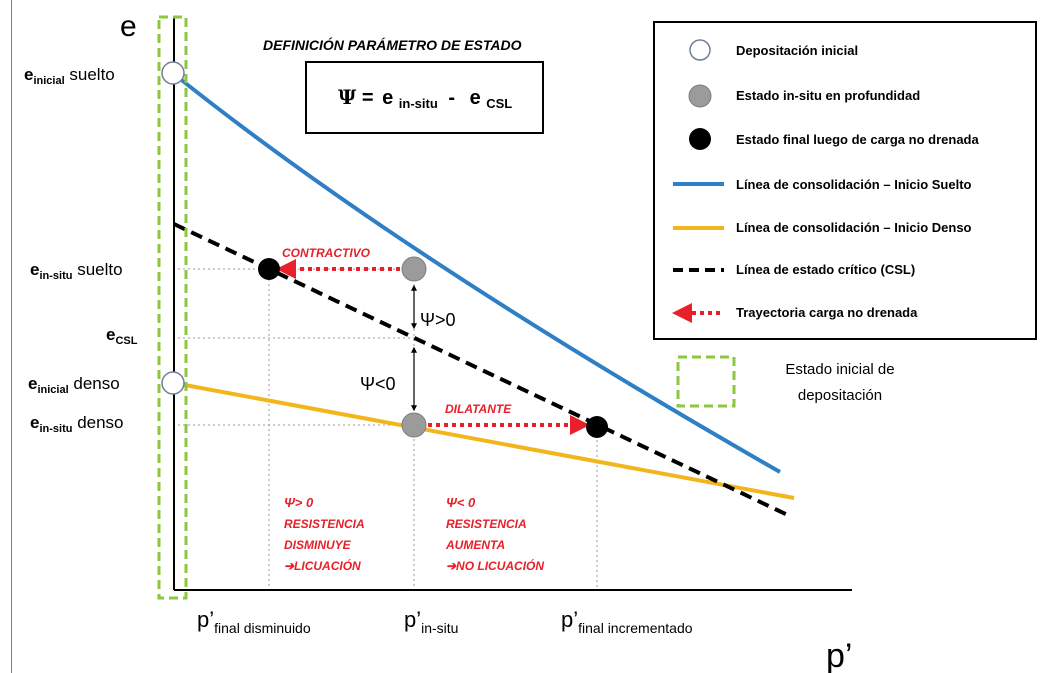 Image resolution: width=1043 pixels, height=673 pixels. I want to click on deposition-note-line2: depositación, so click(840, 395).